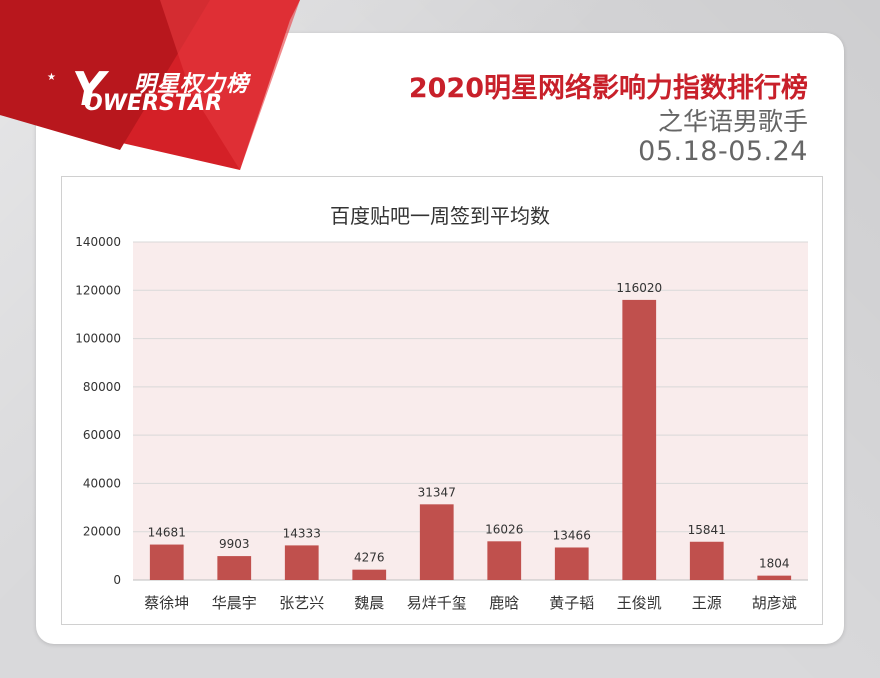 This screenshot has height=678, width=880. I want to click on y-tick-label: 40000, so click(102, 483).